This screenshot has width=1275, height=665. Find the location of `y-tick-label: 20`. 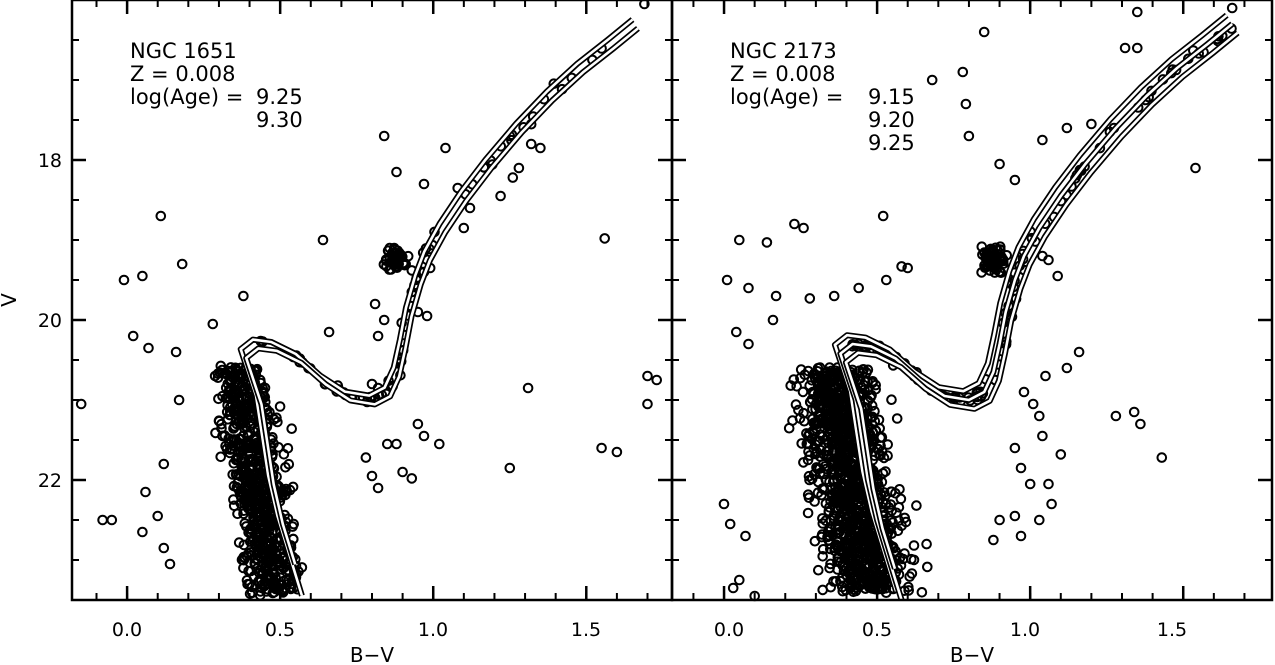

y-tick-label: 20 is located at coordinates (50, 321).